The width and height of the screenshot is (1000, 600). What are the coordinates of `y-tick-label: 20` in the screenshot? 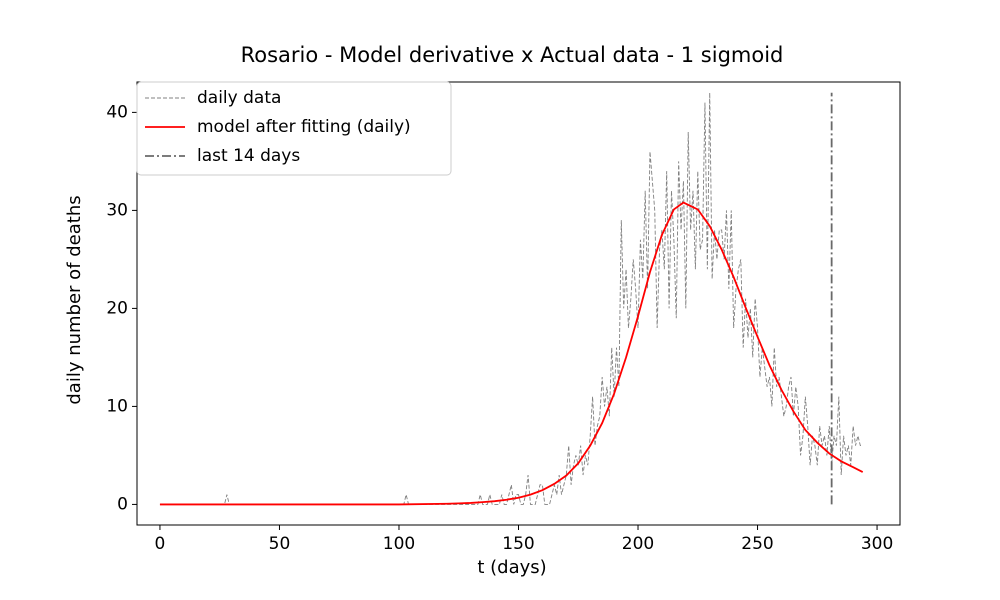 It's located at (117, 308).